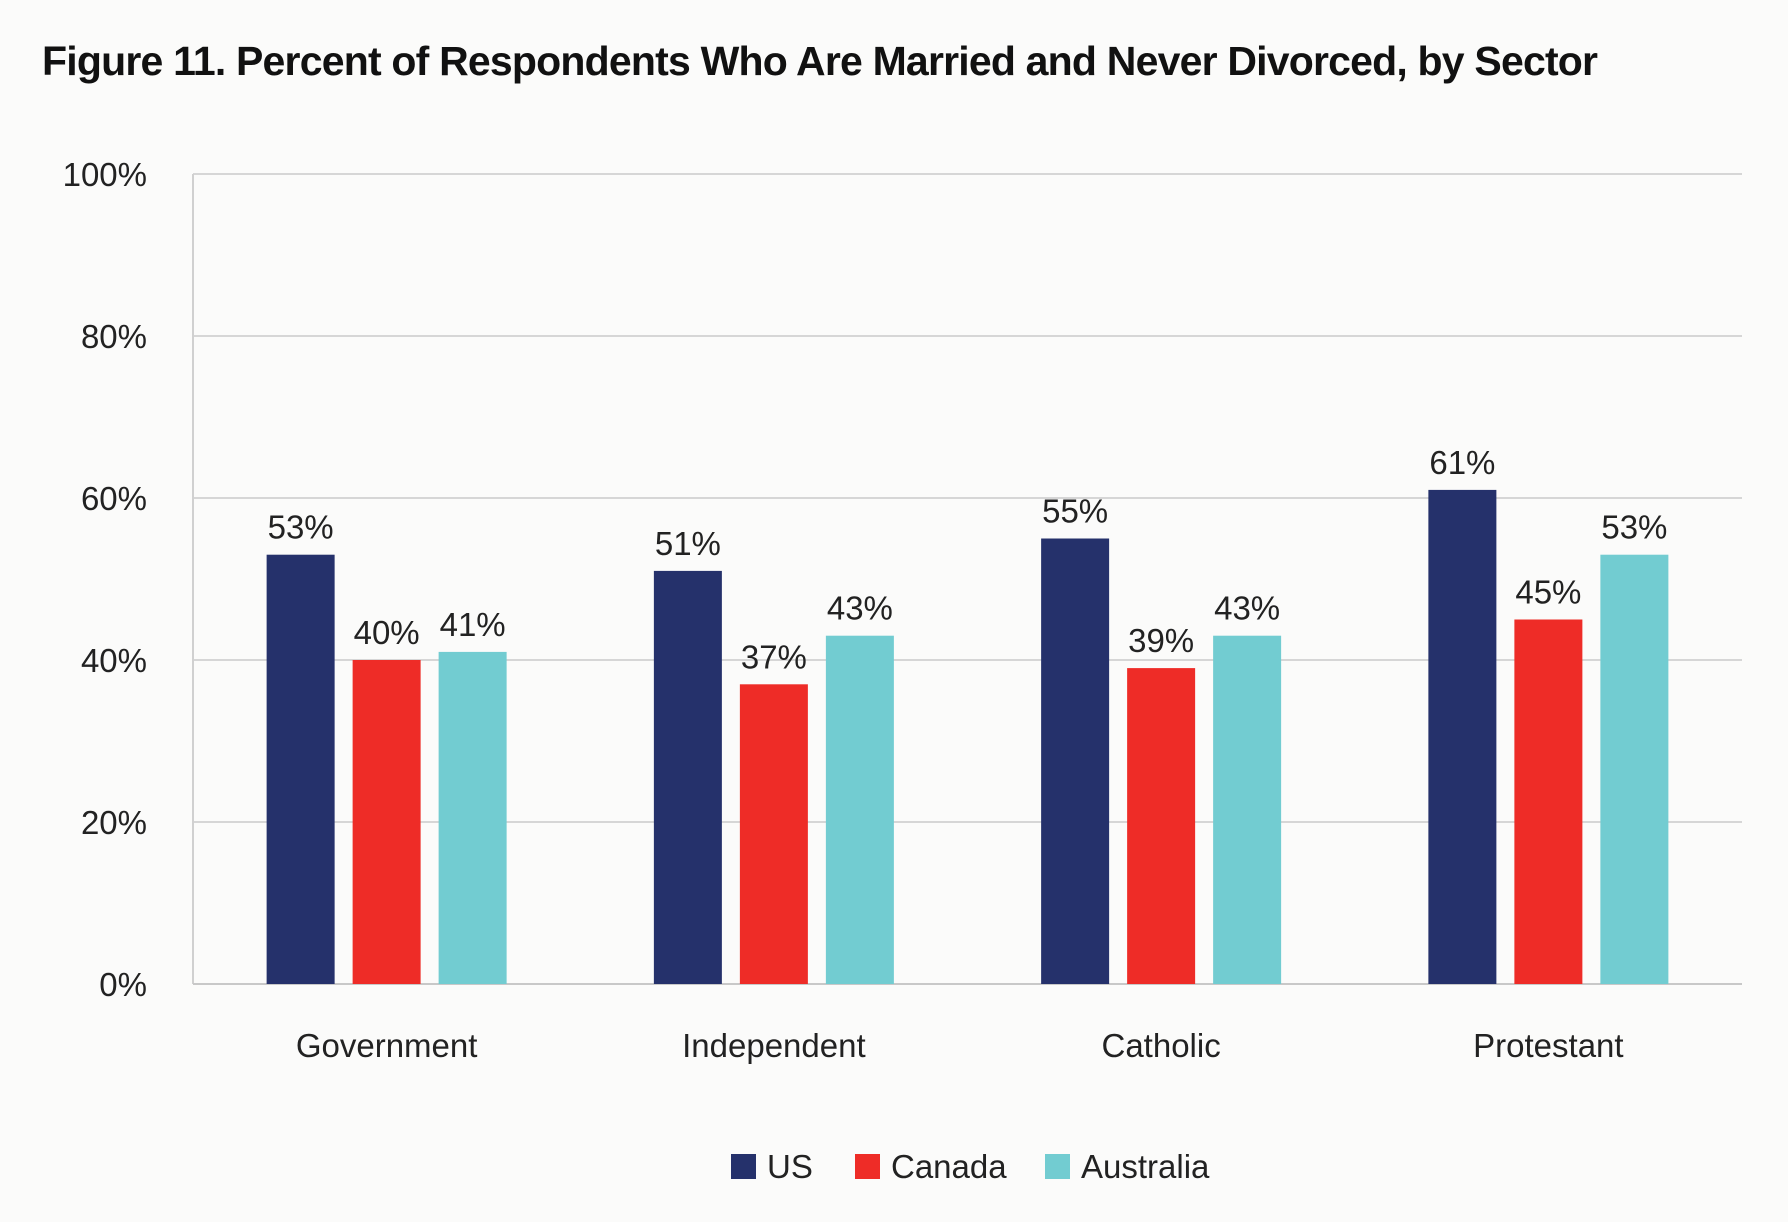  I want to click on legend: US Canada Australia, so click(970, 1166).